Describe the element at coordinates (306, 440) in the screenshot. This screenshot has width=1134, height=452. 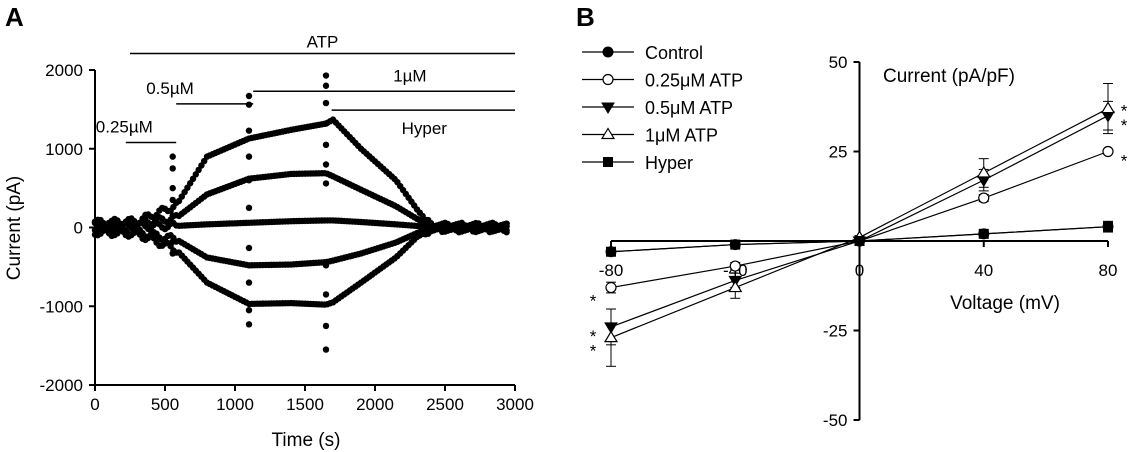
I see `panel-a-x-axis-title: Time (s)` at that location.